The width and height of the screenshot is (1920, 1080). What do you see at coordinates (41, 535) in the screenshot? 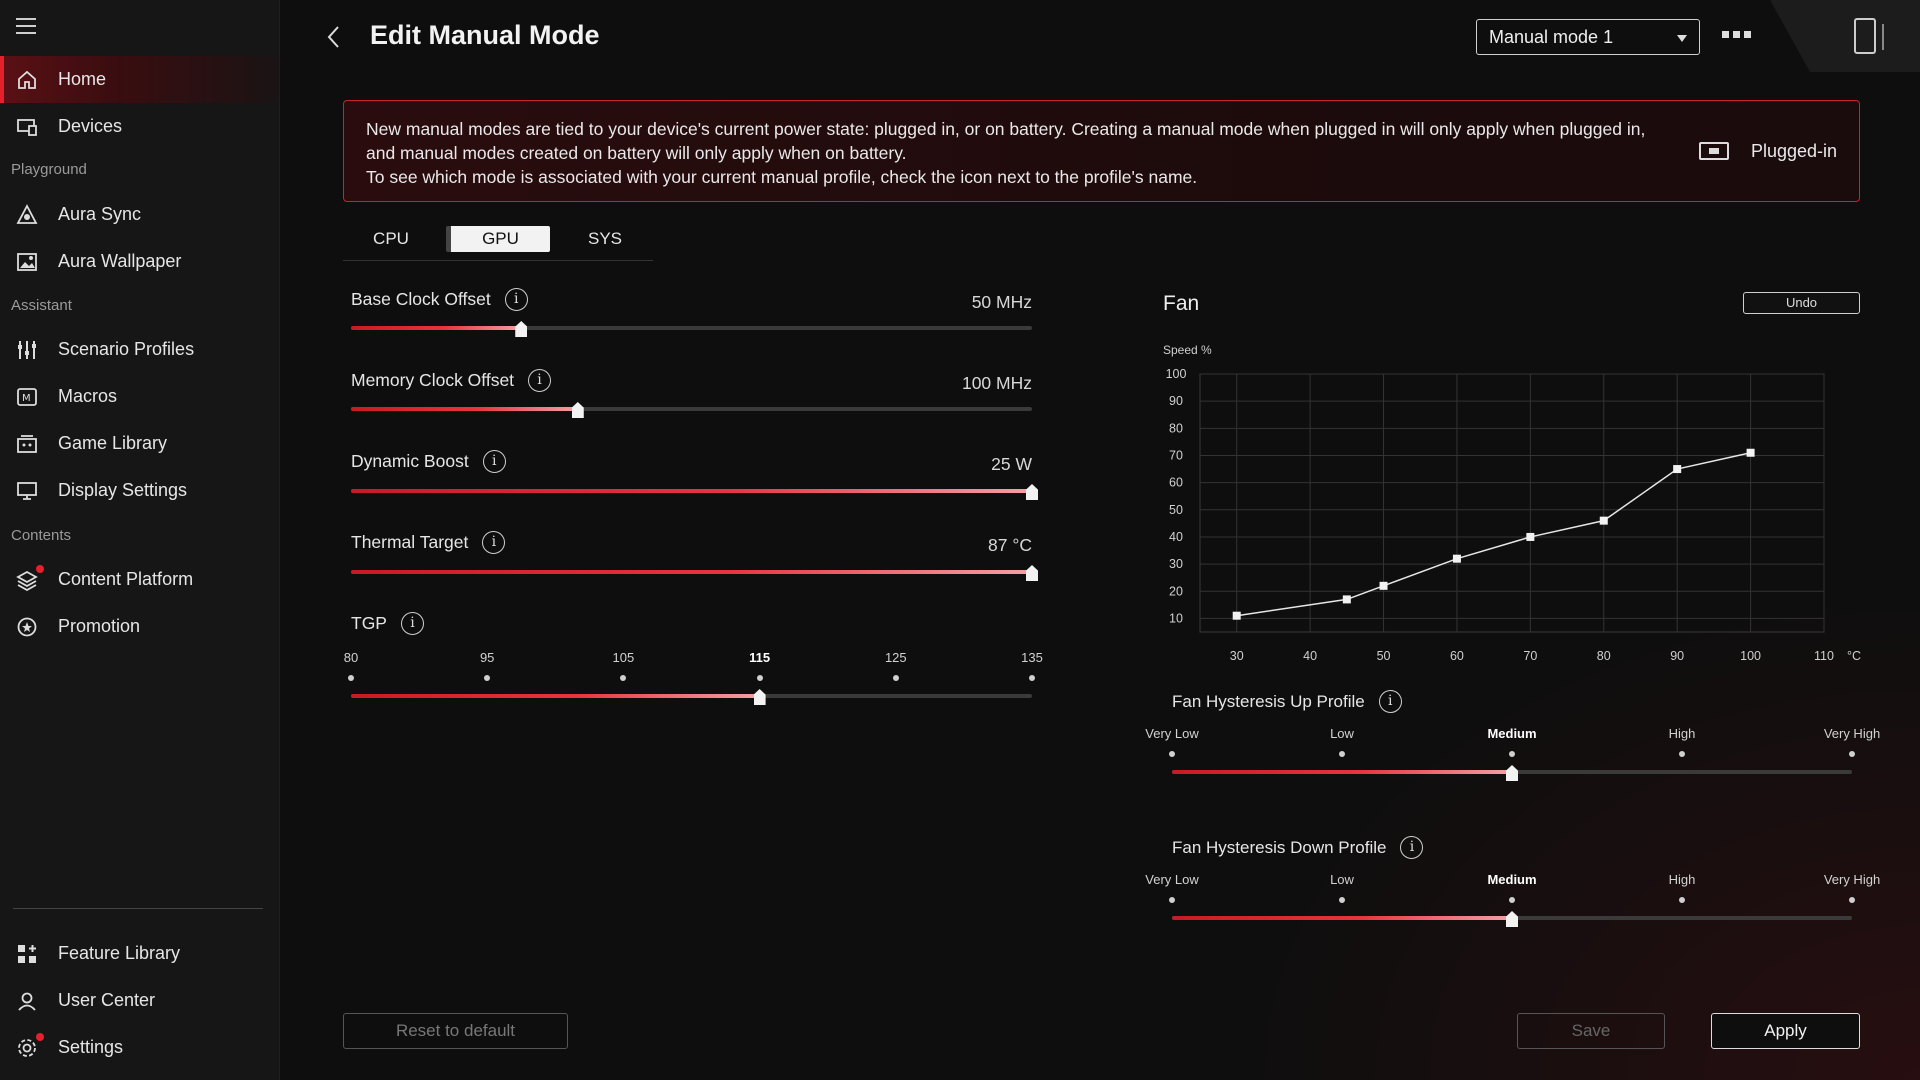
I see `section-contents: Contents` at bounding box center [41, 535].